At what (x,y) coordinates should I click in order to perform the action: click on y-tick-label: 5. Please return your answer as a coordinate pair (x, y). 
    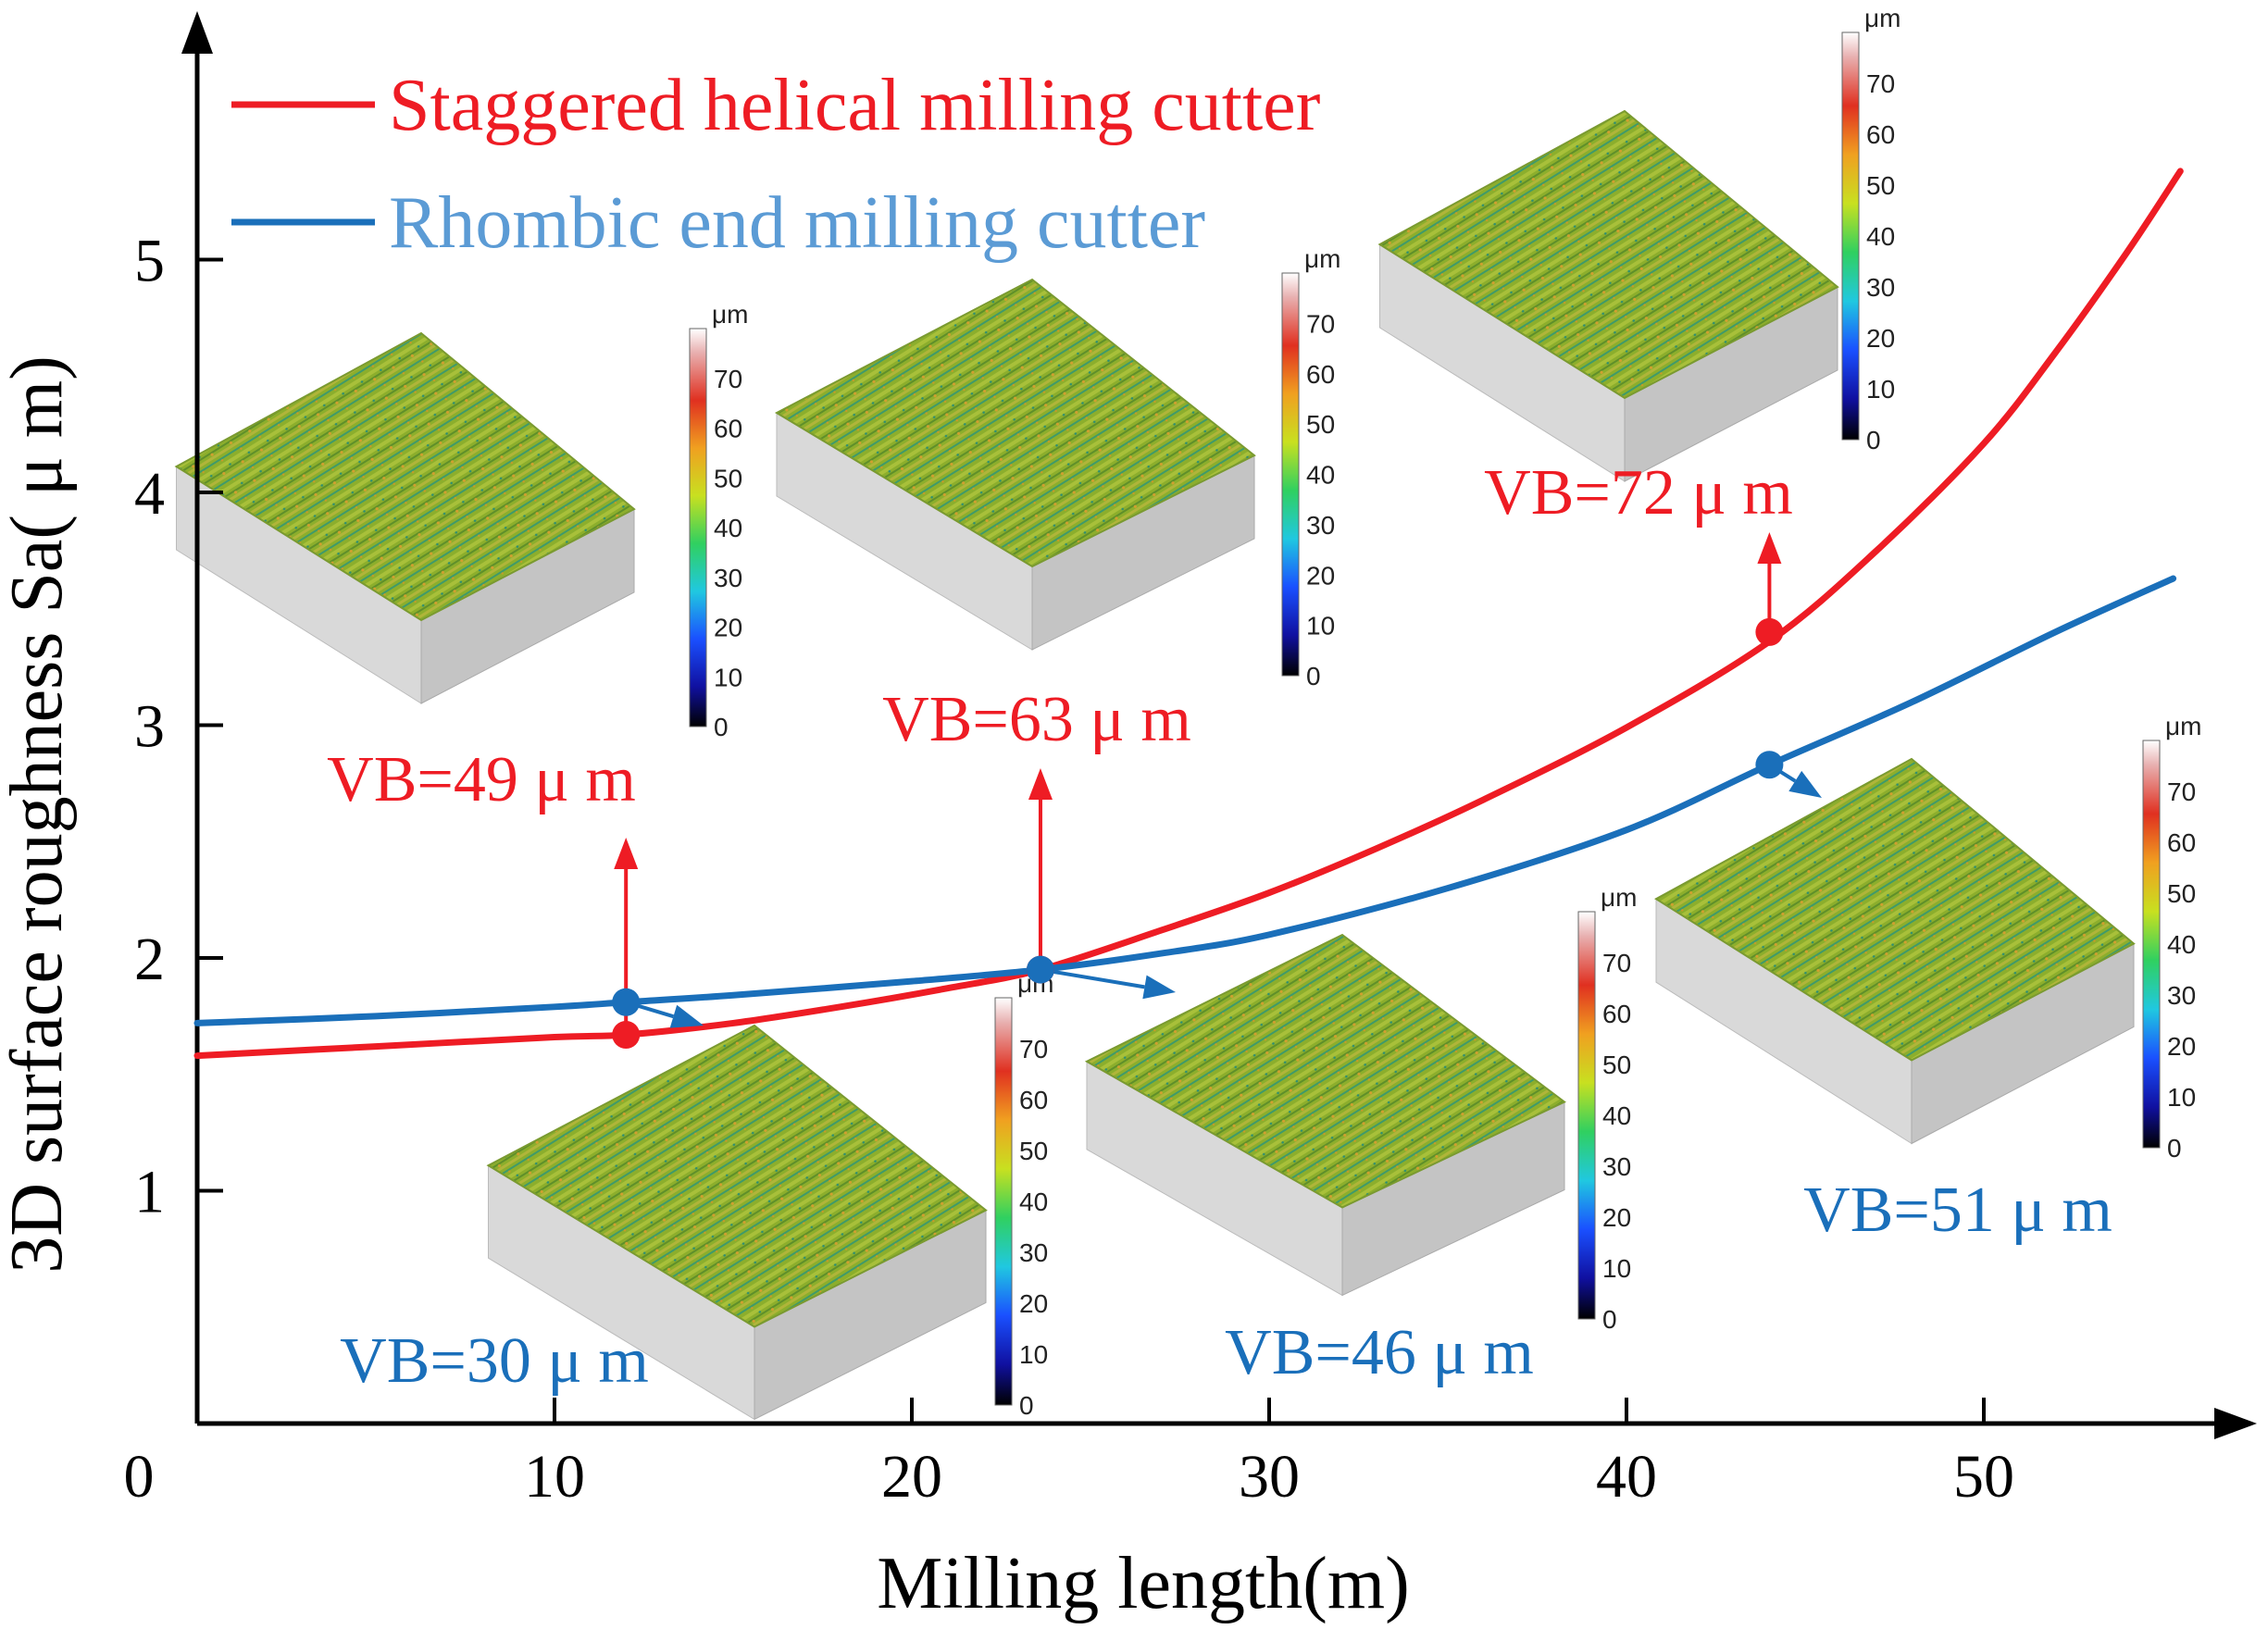
    Looking at the image, I should click on (149, 261).